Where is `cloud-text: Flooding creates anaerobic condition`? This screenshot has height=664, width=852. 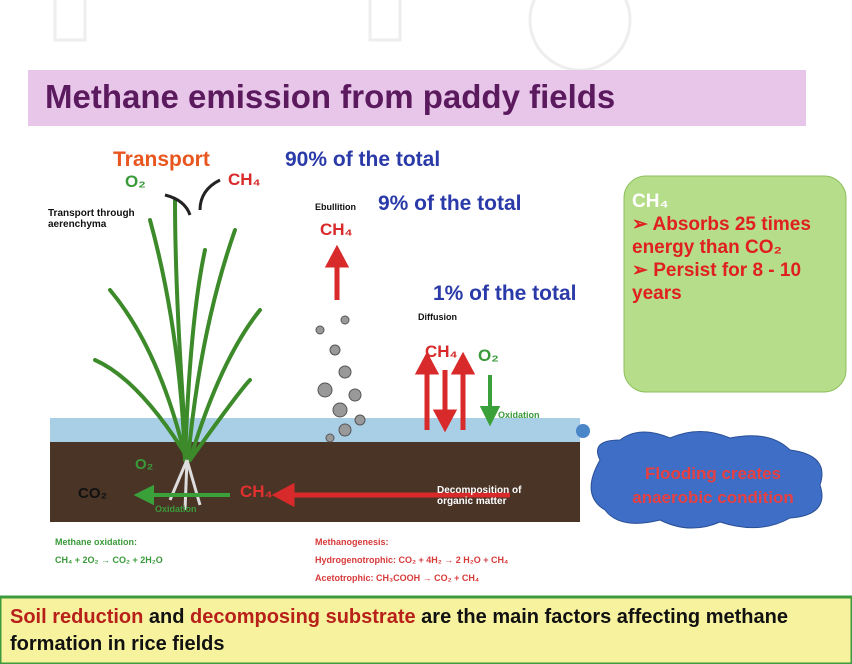 cloud-text: Flooding creates anaerobic condition is located at coordinates (713, 485).